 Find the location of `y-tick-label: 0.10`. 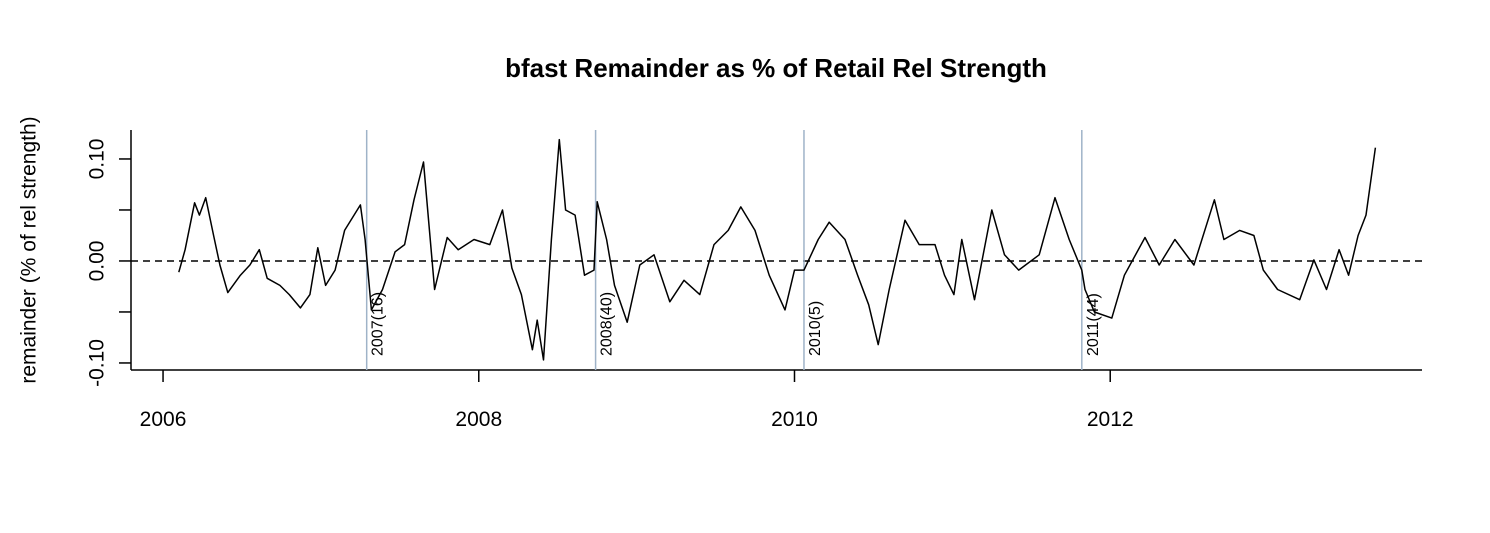

y-tick-label: 0.10 is located at coordinates (97, 159).